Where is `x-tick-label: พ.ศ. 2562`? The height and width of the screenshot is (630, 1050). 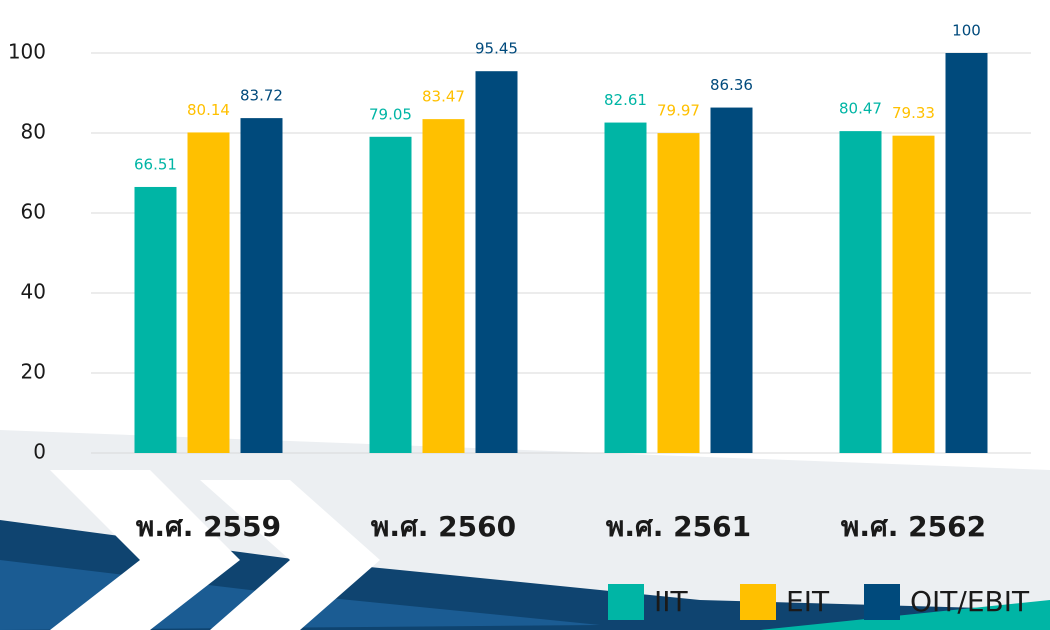
x-tick-label: พ.ศ. 2562 is located at coordinates (913, 526).